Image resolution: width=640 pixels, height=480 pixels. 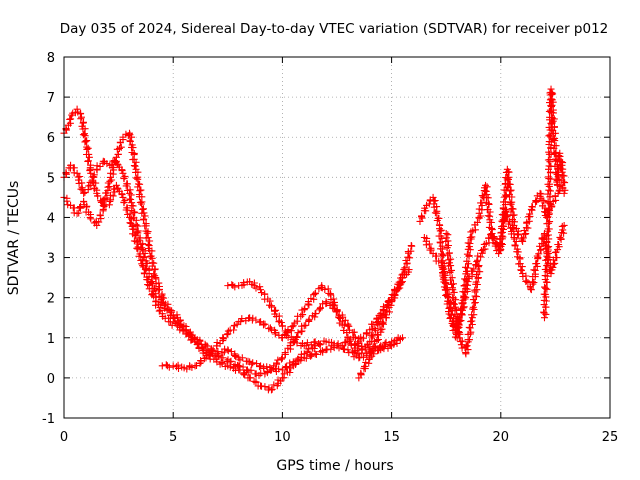 I want to click on y-tick-label: 2, so click(x=51, y=299).